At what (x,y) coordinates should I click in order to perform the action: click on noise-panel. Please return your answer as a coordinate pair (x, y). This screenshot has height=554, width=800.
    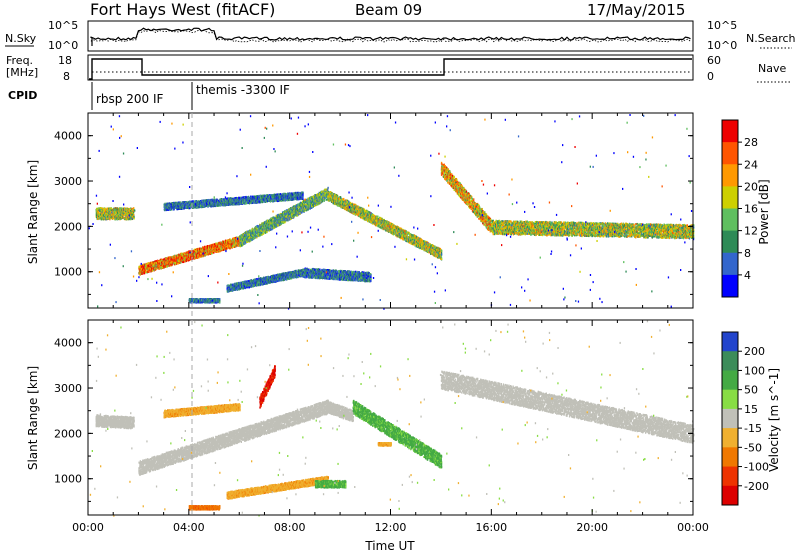
    Looking at the image, I should click on (390, 36).